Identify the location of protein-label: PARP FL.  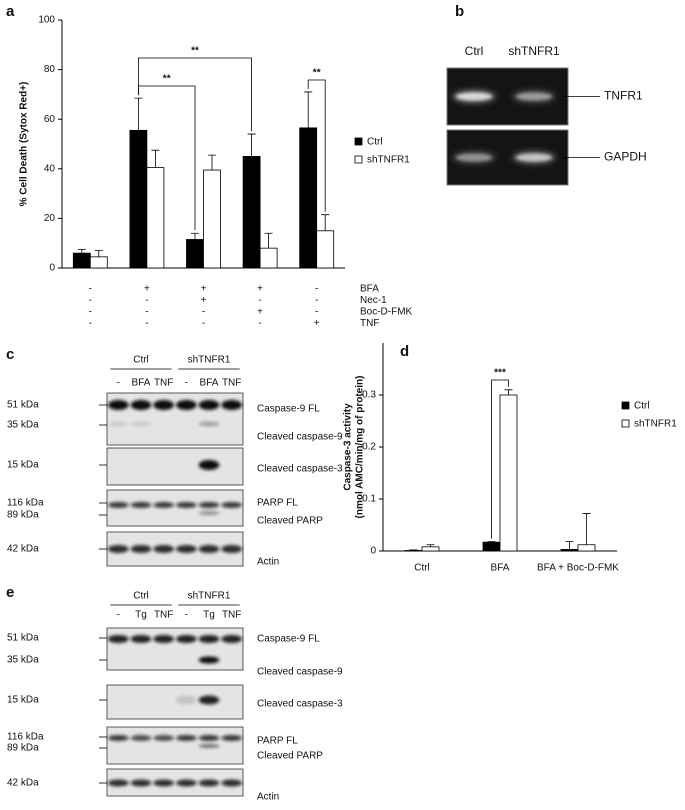
(277, 741).